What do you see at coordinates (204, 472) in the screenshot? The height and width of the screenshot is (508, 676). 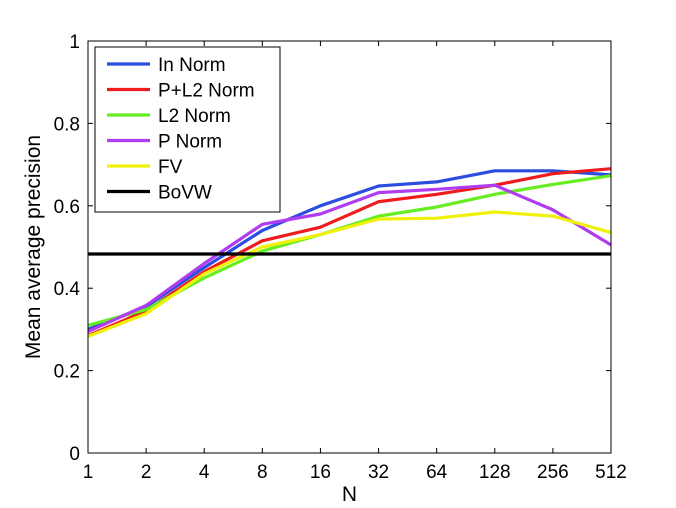 I see `x-tick-label: 4` at bounding box center [204, 472].